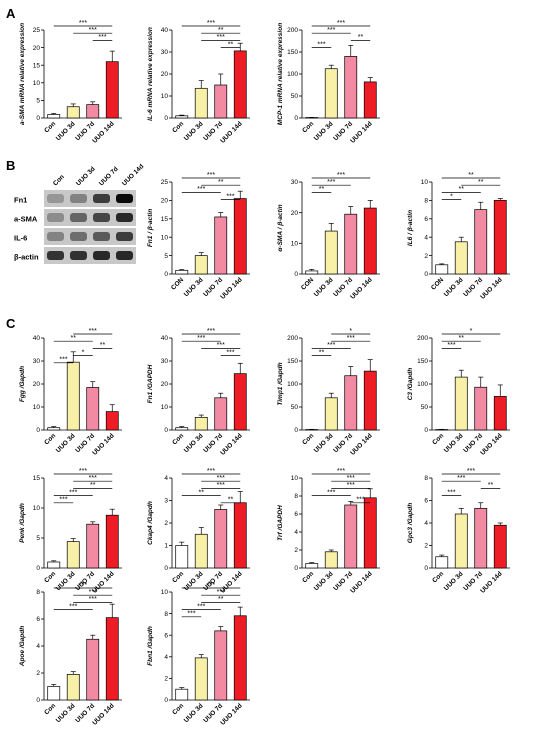 Image resolution: width=550 pixels, height=741 pixels. Describe the element at coordinates (422, 361) in the screenshot. I see `y-tick-label: 150` at that location.